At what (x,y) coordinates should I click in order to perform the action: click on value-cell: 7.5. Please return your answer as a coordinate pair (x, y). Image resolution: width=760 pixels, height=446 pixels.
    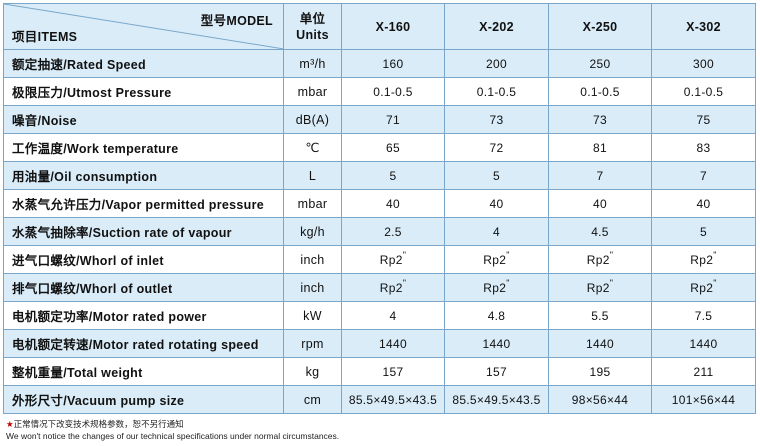
    Looking at the image, I should click on (703, 315).